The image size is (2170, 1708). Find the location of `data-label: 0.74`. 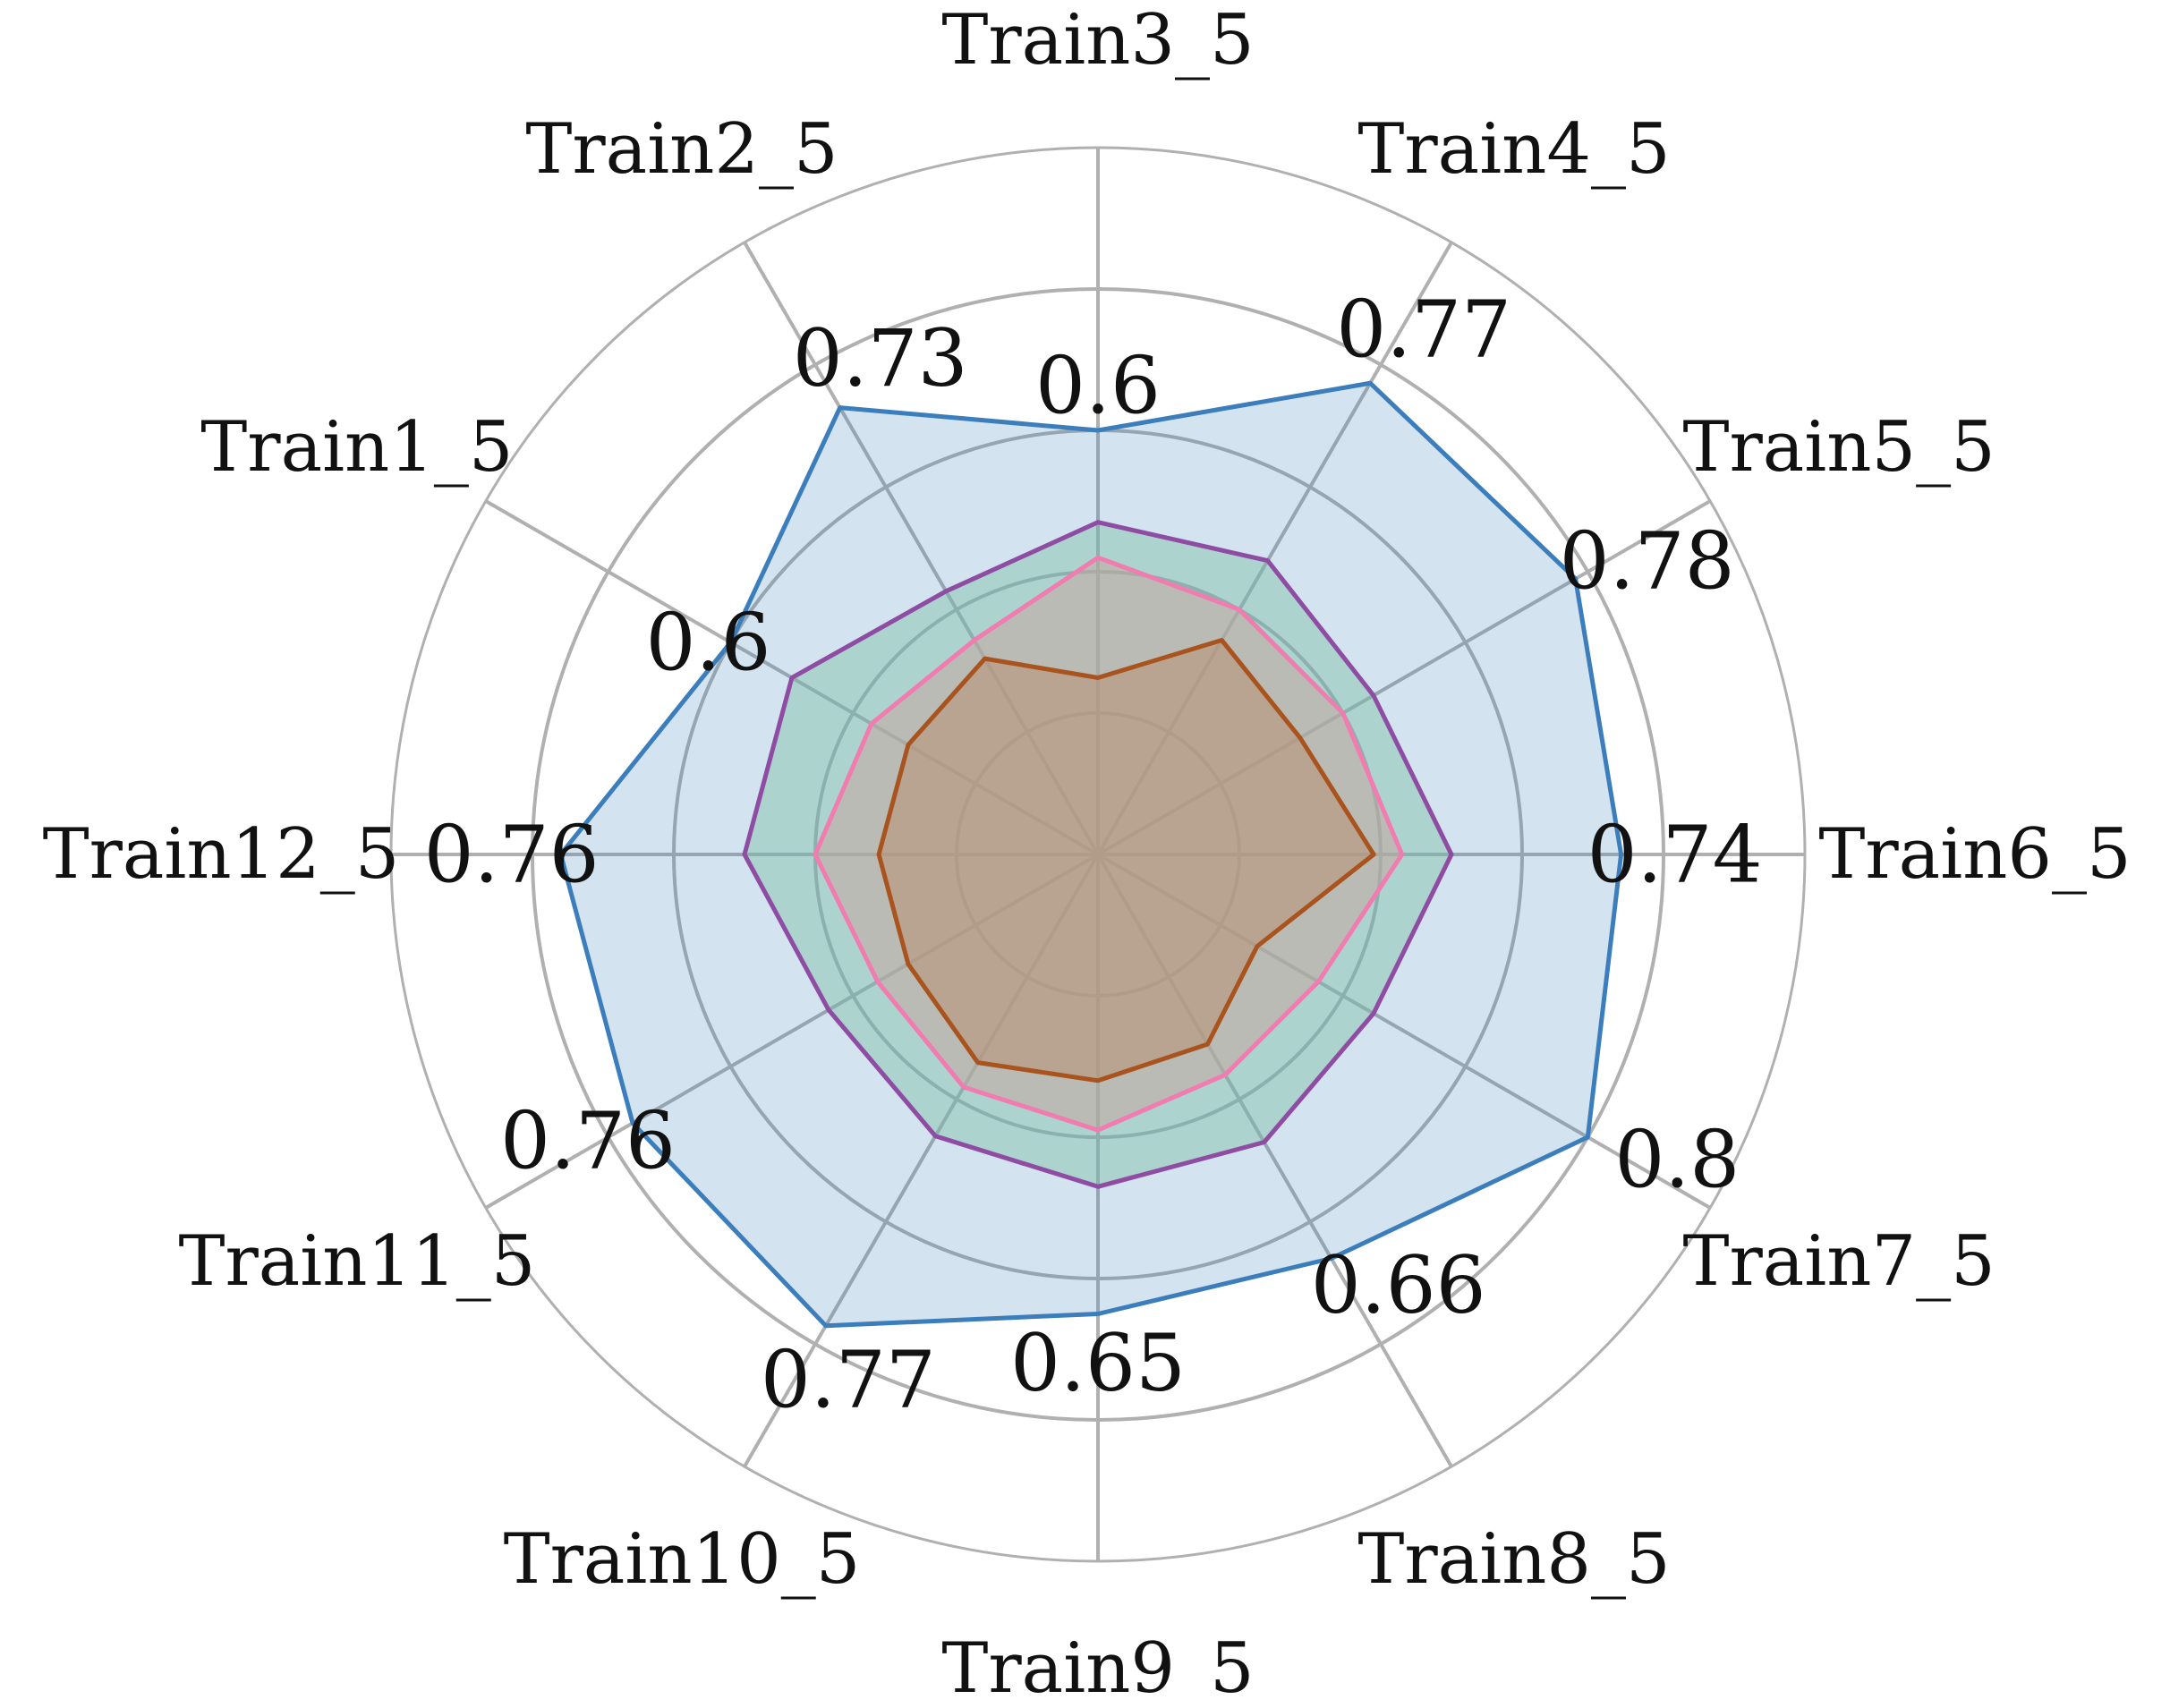

data-label: 0.74 is located at coordinates (1675, 855).